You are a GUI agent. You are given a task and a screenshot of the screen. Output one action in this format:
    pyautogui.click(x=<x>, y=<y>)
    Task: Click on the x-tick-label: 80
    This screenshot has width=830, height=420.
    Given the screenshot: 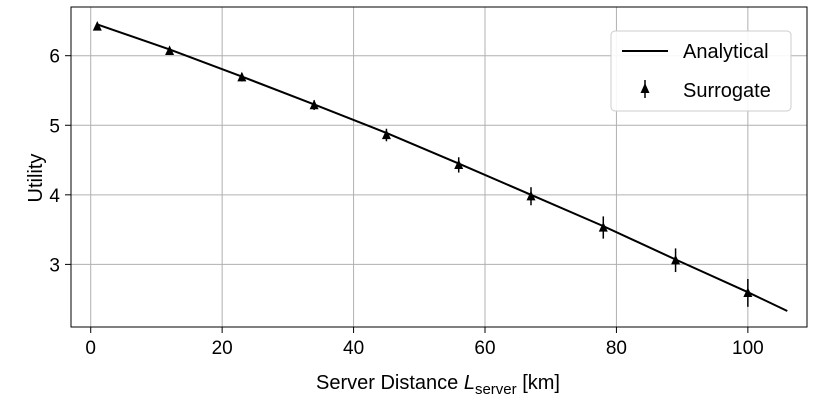 What is the action you would take?
    pyautogui.click(x=616, y=348)
    